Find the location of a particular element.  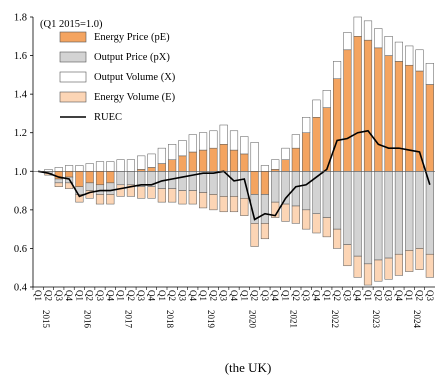

x-quarter-label-22: Q3 is located at coordinates (265, 295).